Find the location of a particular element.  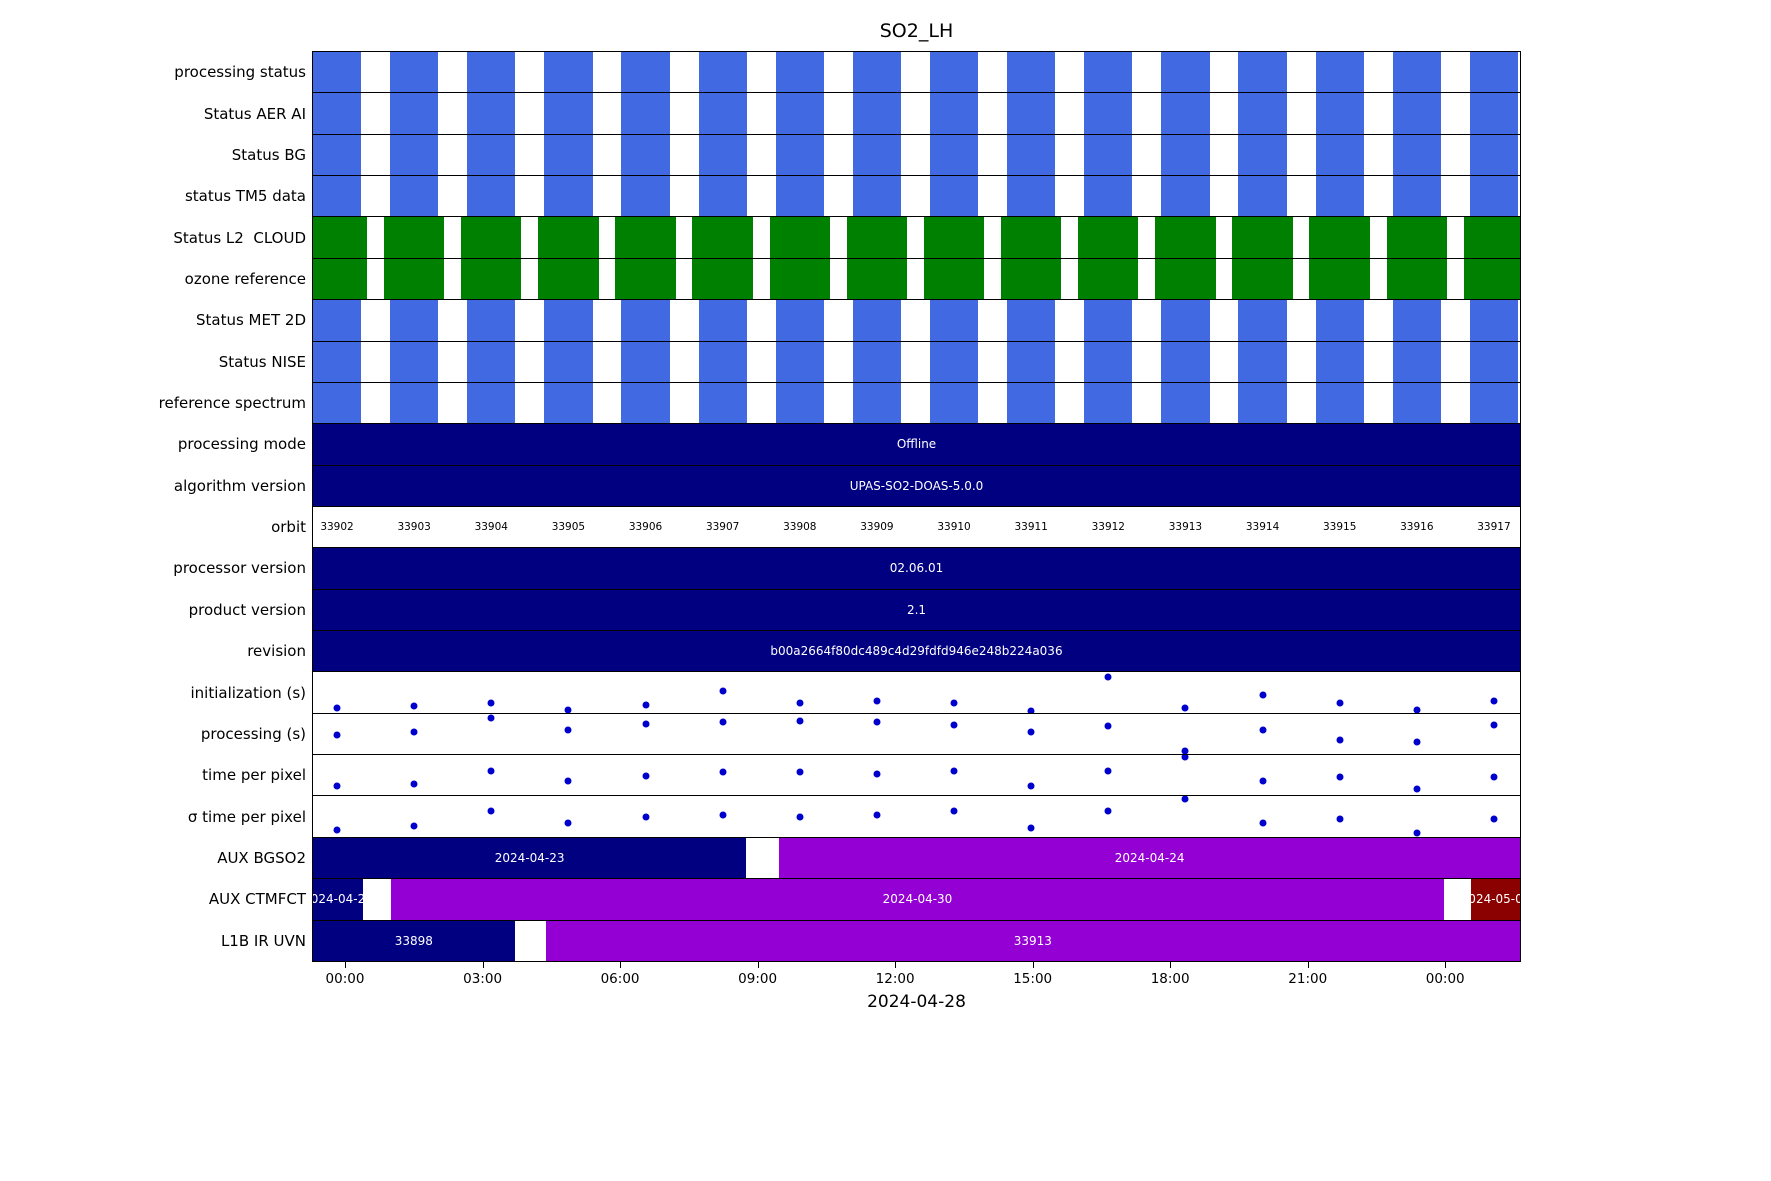

timeline-segment: 2024-04-24 is located at coordinates (1149, 858).